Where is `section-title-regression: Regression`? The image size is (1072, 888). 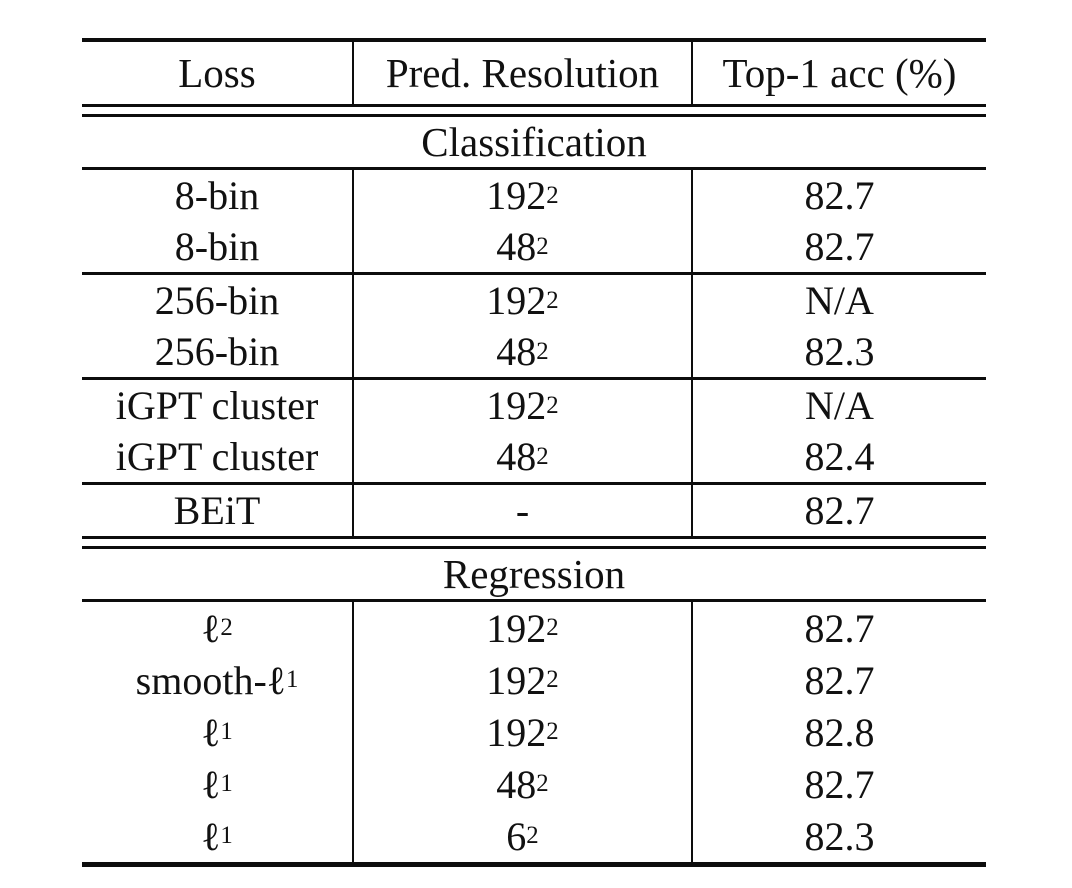 section-title-regression: Regression is located at coordinates (534, 574).